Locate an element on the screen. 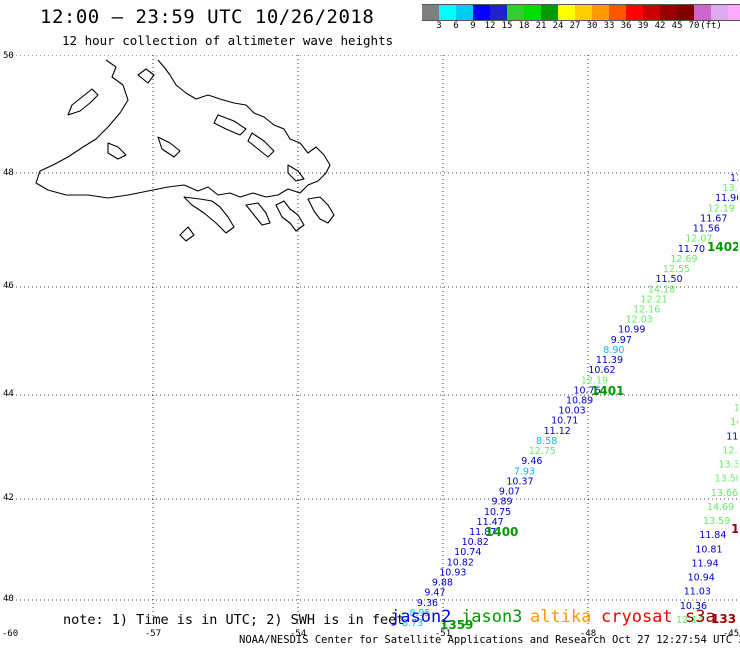 This screenshot has height=650, width=740. wave-height-value: 12.69 is located at coordinates (683, 259).